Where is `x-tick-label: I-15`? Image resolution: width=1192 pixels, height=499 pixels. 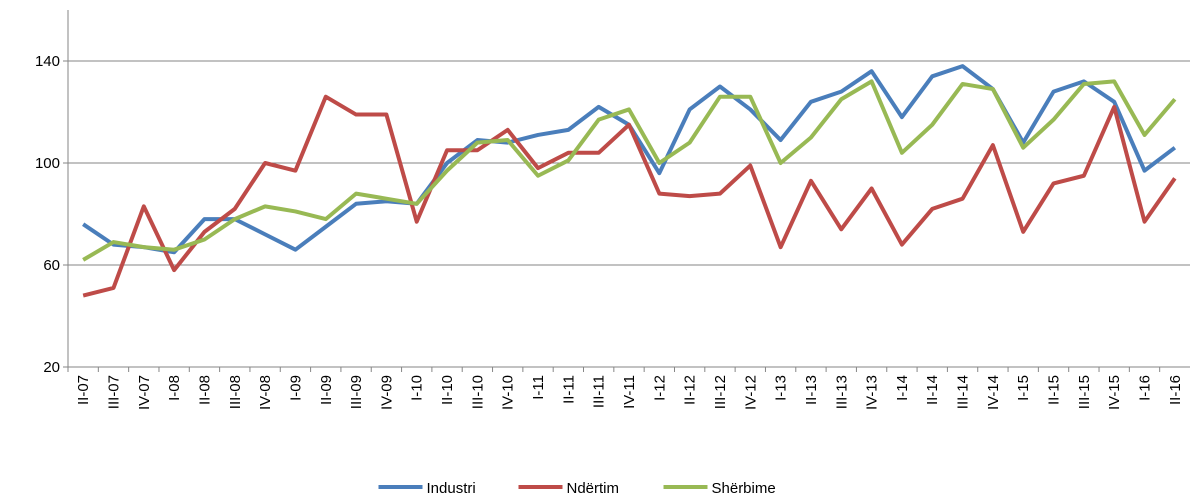
x-tick-label: I-15 is located at coordinates (1023, 388).